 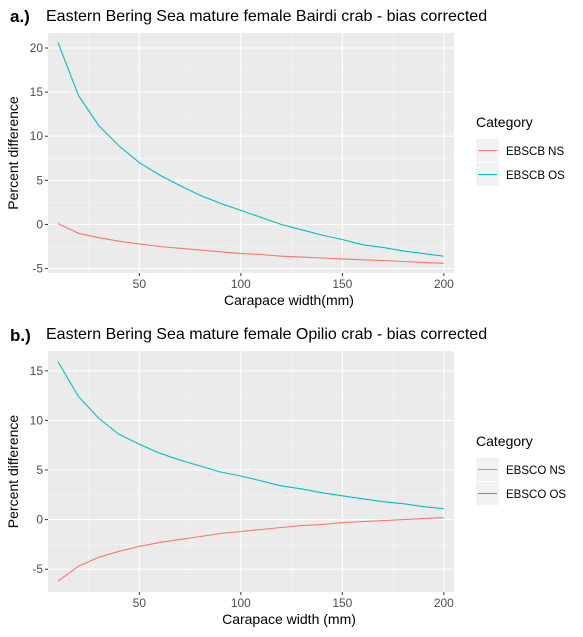 I want to click on x-axis-title: Carapace width (mm), so click(x=289, y=619).